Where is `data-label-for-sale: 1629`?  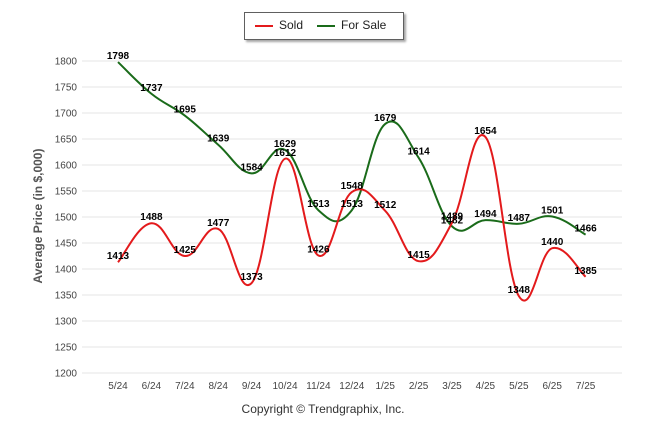
data-label-for-sale: 1629 is located at coordinates (285, 144).